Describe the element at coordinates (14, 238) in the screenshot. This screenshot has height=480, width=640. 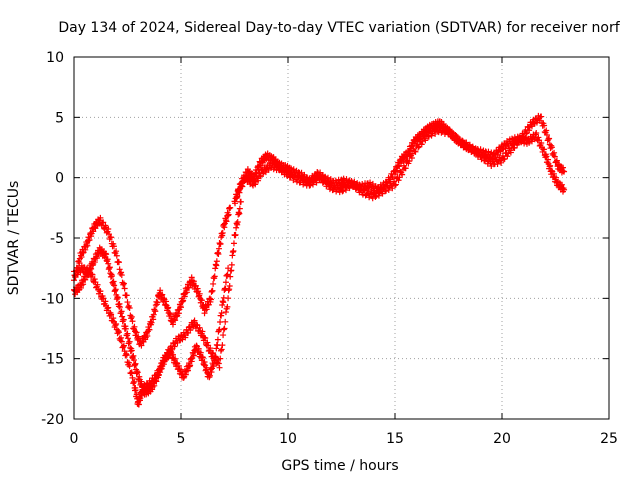
I see `y-axis-label: SDTVAR / TECUs` at that location.